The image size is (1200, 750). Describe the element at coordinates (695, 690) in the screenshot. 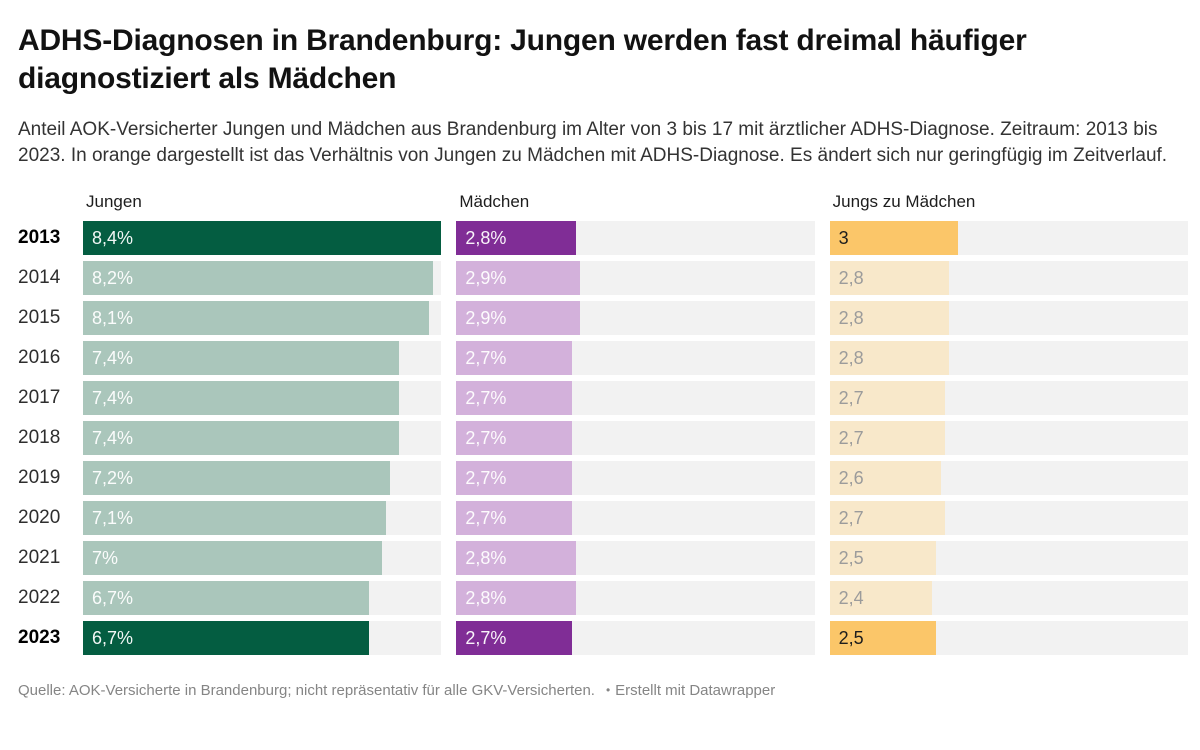

I see `datawrapper-credit-link: Erstellt mit Datawrapper` at that location.